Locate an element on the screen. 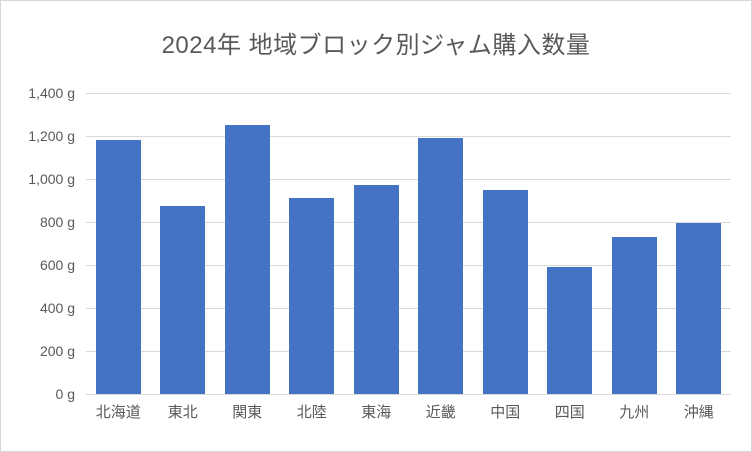  chart-title: 2024年 地域ブロック別ジャム購入数量 is located at coordinates (376, 45).